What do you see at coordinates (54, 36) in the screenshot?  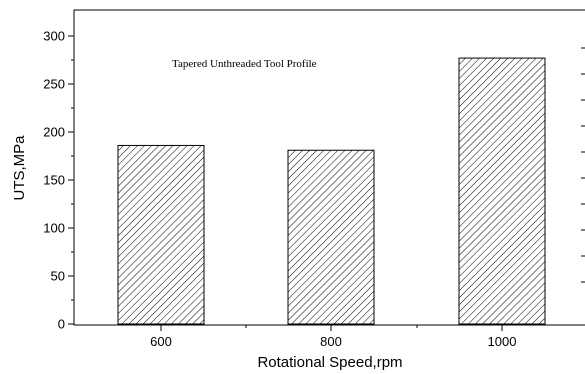 I see `y-tick-label: 300` at bounding box center [54, 36].